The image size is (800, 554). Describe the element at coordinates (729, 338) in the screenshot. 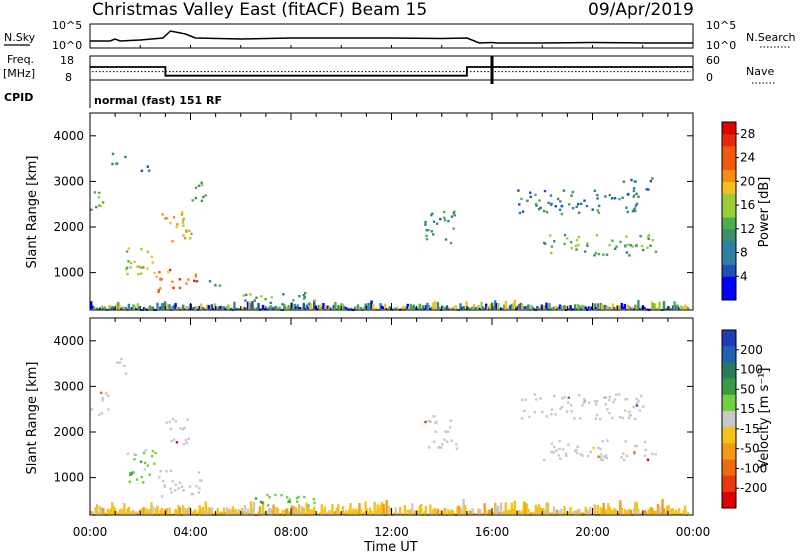

I see `colorbar-swatch` at that location.